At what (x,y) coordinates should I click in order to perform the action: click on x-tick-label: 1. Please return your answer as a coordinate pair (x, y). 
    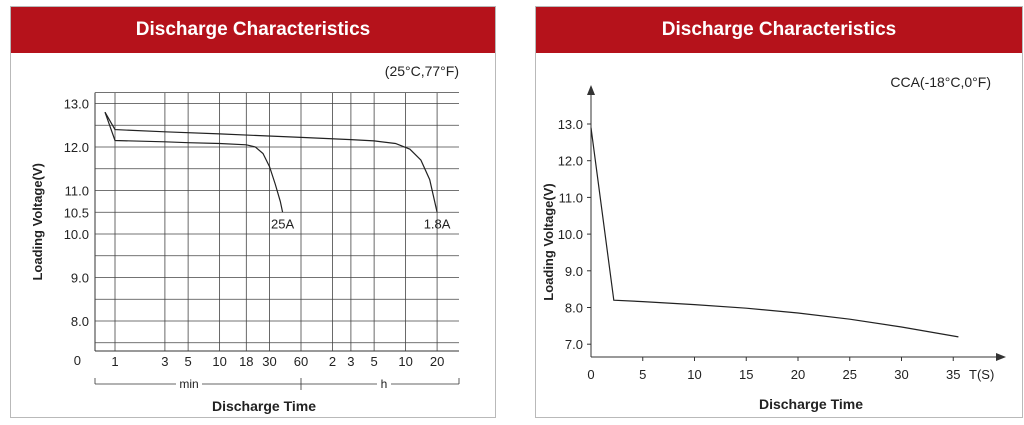
    Looking at the image, I should click on (114, 361).